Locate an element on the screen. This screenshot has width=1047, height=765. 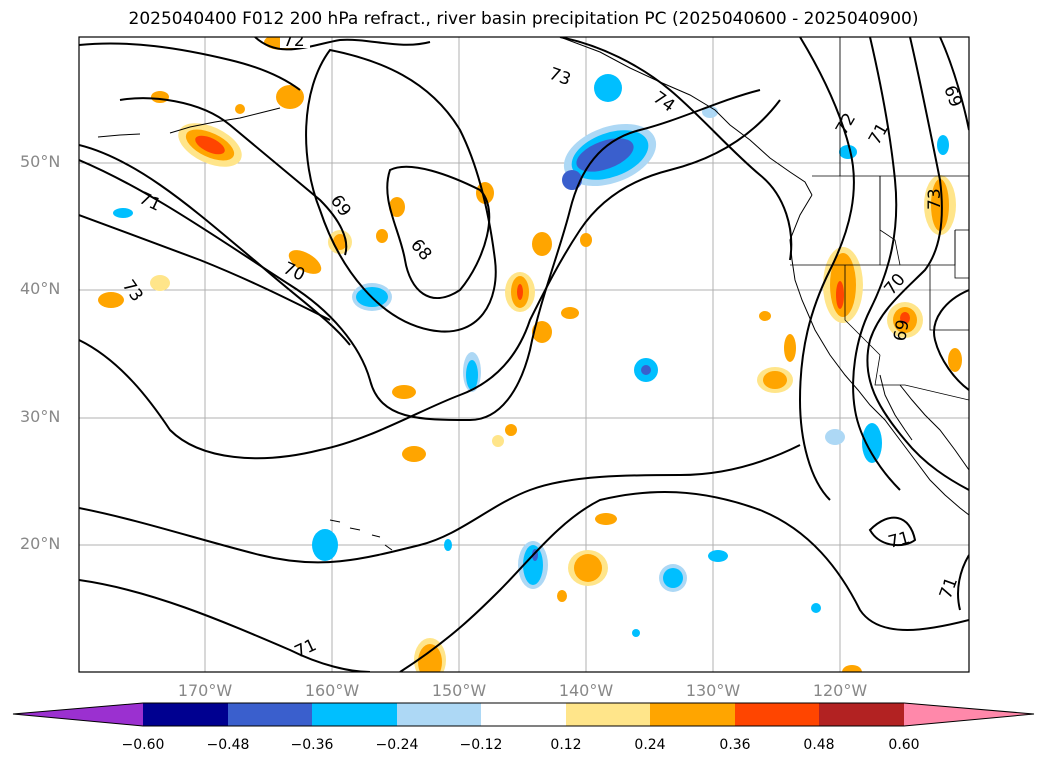
colorbar-tick: 0.24 is located at coordinates (650, 745).